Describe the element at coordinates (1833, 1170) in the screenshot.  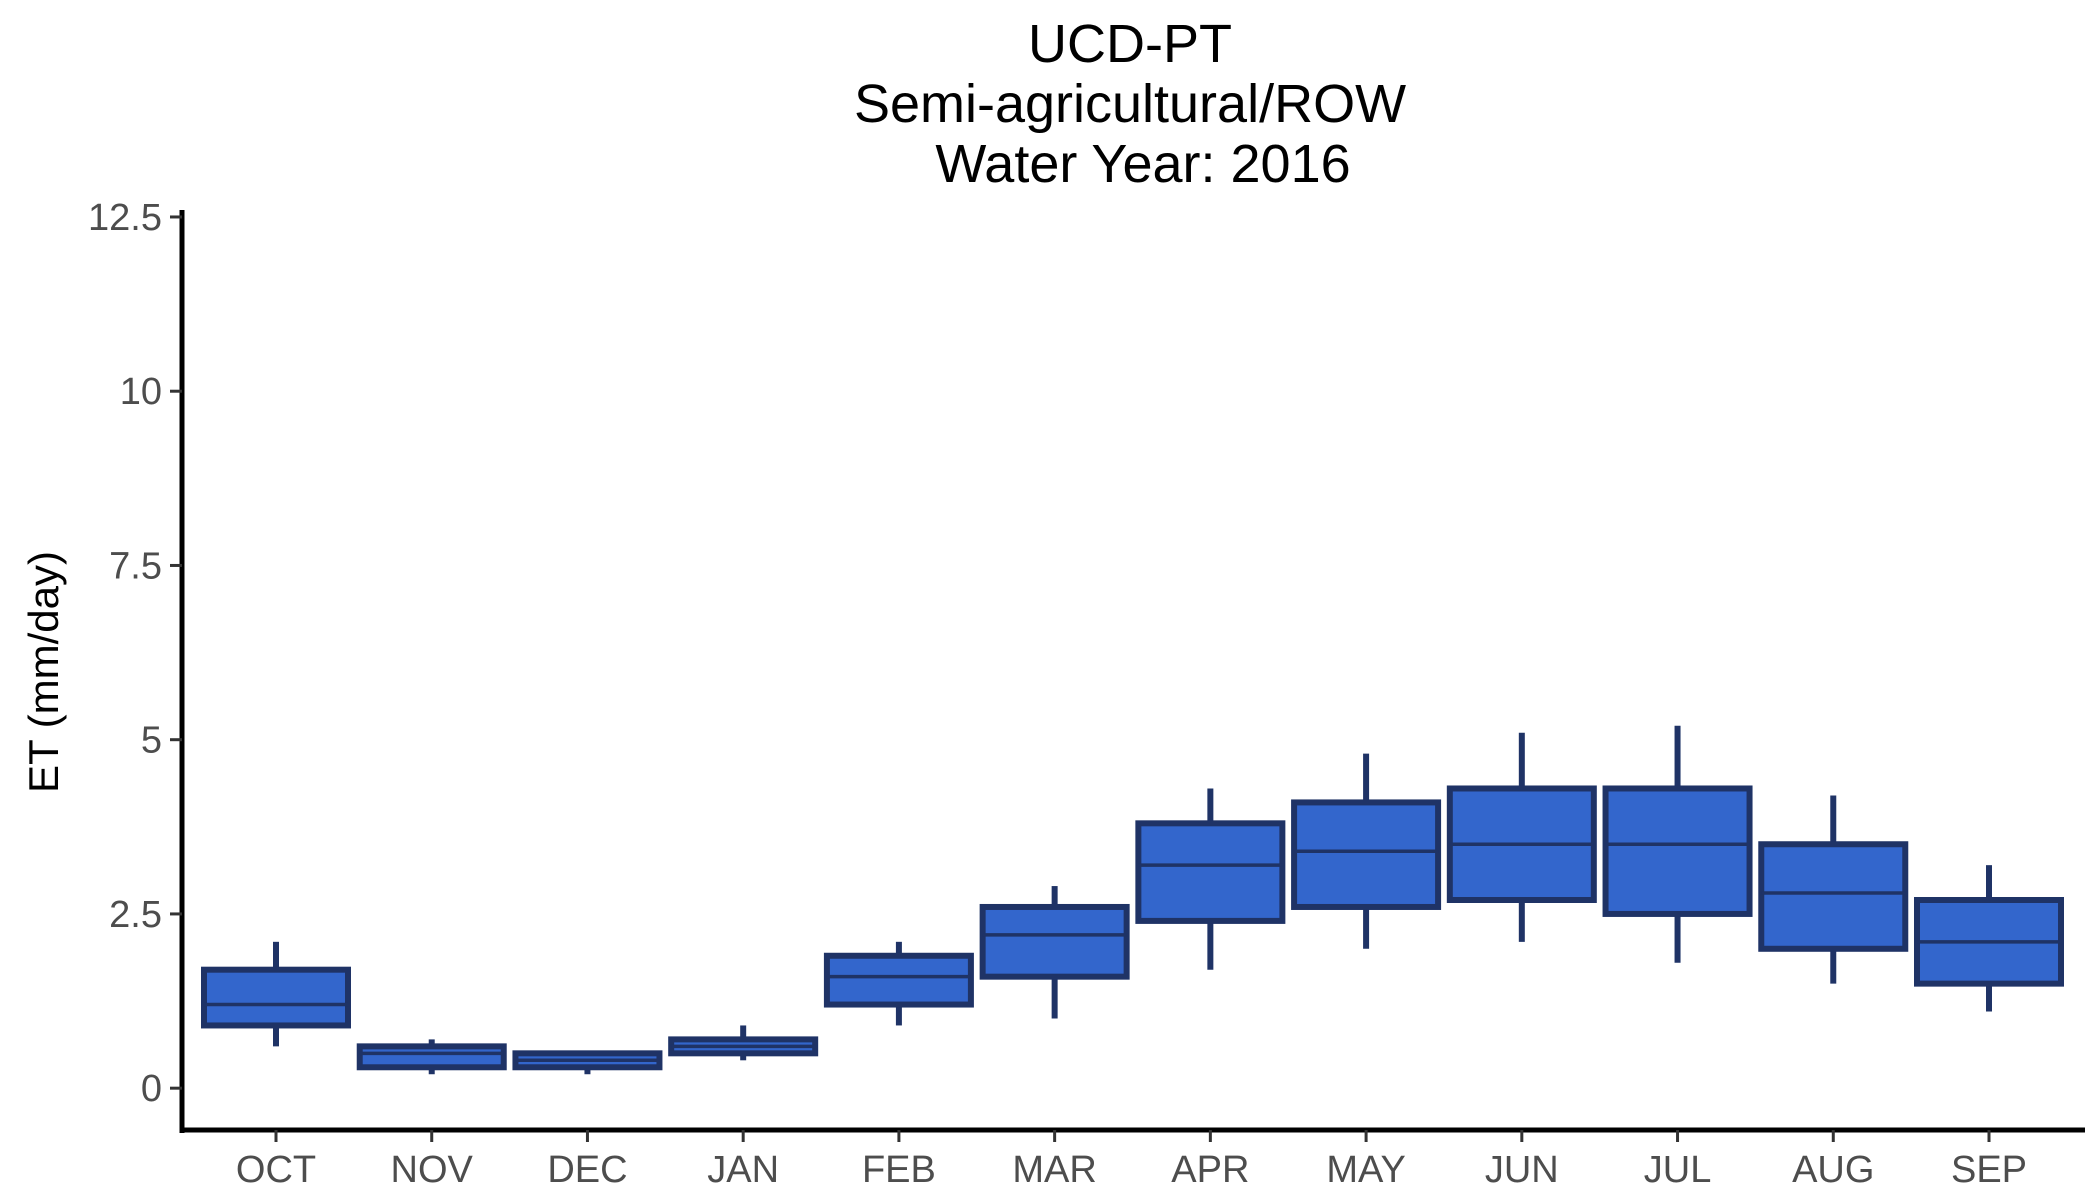
I see `x-tick-label-aug: AUG` at that location.